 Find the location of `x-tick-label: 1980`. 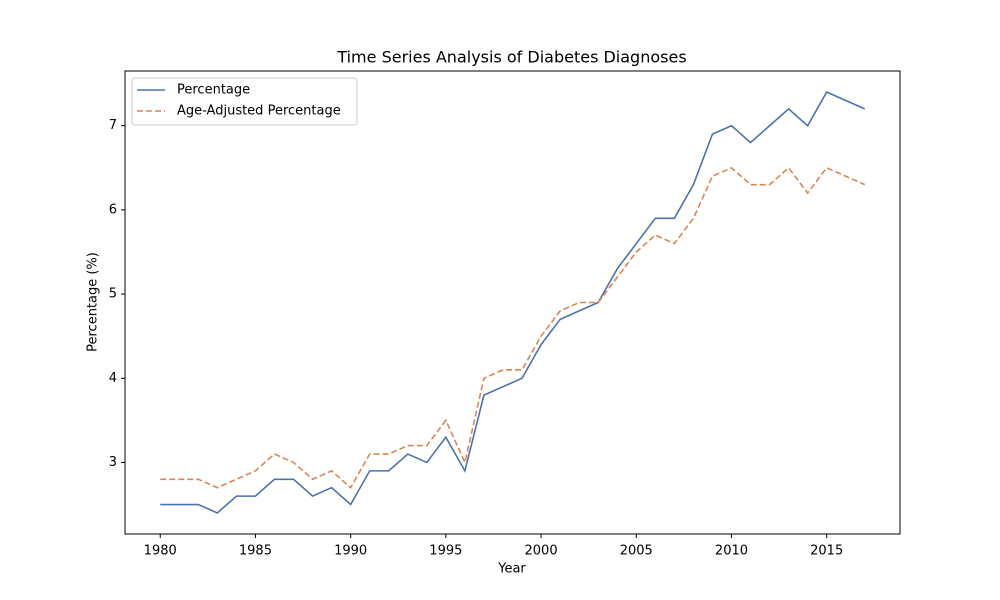

x-tick-label: 1980 is located at coordinates (160, 551).